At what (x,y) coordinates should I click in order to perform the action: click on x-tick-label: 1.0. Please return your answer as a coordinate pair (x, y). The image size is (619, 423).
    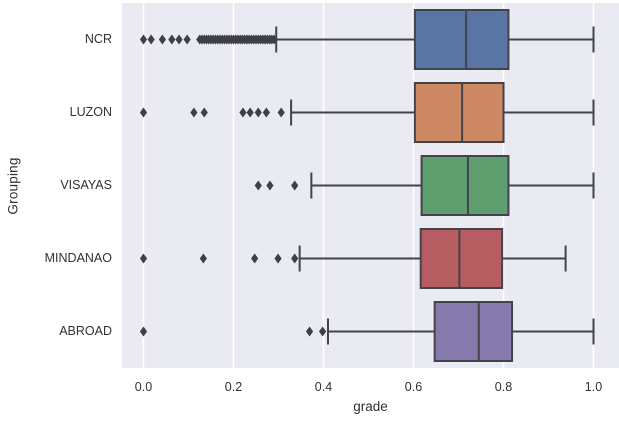
    Looking at the image, I should click on (593, 387).